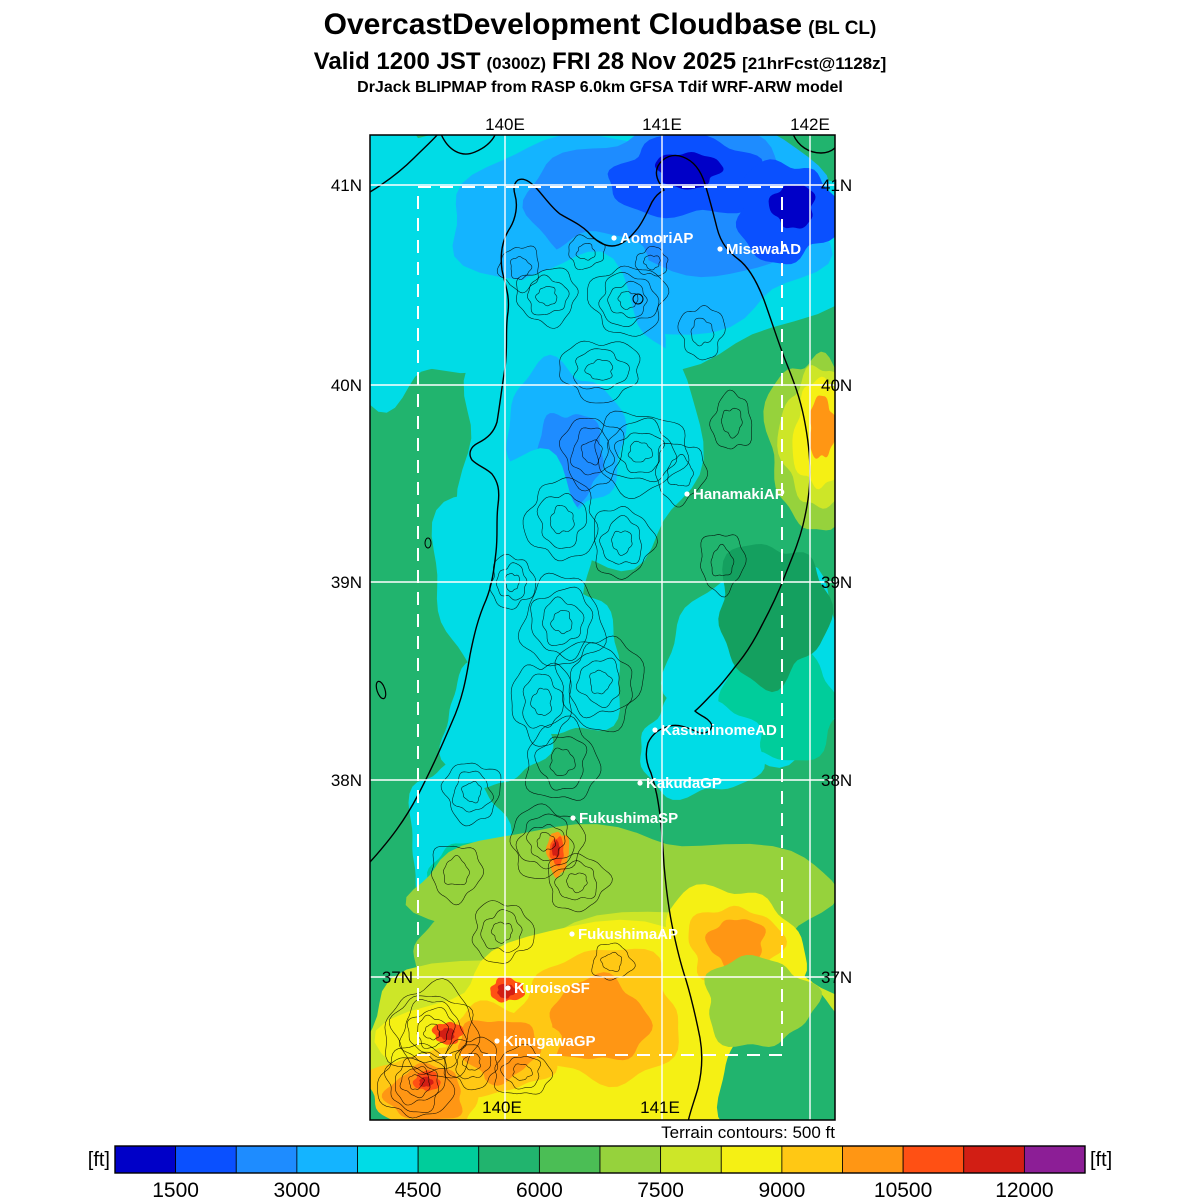 The image size is (1200, 1200). What do you see at coordinates (516, 63) in the screenshot?
I see `valid-zulu: (0300Z)` at bounding box center [516, 63].